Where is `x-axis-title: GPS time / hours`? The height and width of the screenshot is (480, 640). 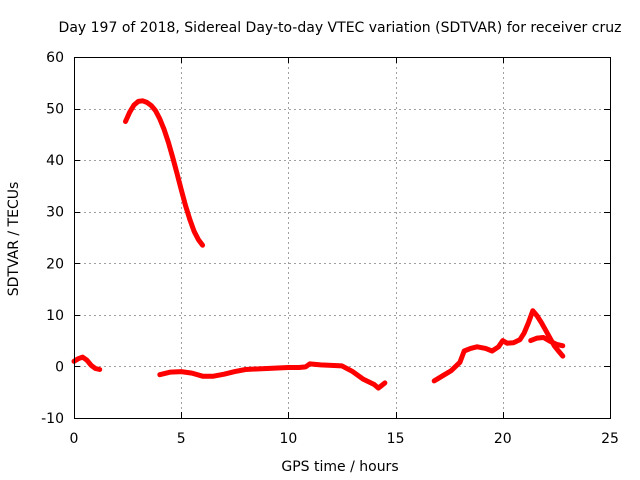
x-axis-title: GPS time / hours is located at coordinates (339, 467).